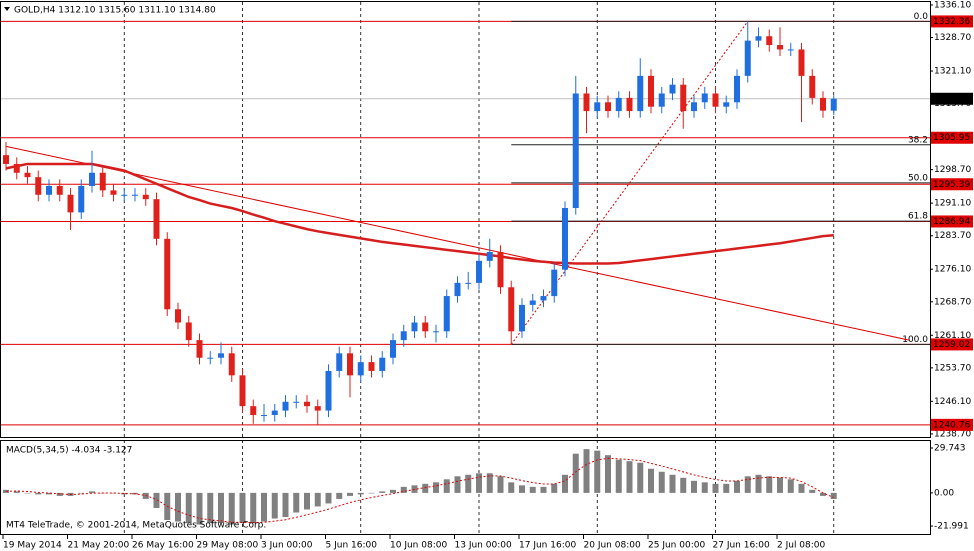 This screenshot has height=551, width=974. I want to click on x-tick-label: 17 Jun 16:00, so click(547, 546).